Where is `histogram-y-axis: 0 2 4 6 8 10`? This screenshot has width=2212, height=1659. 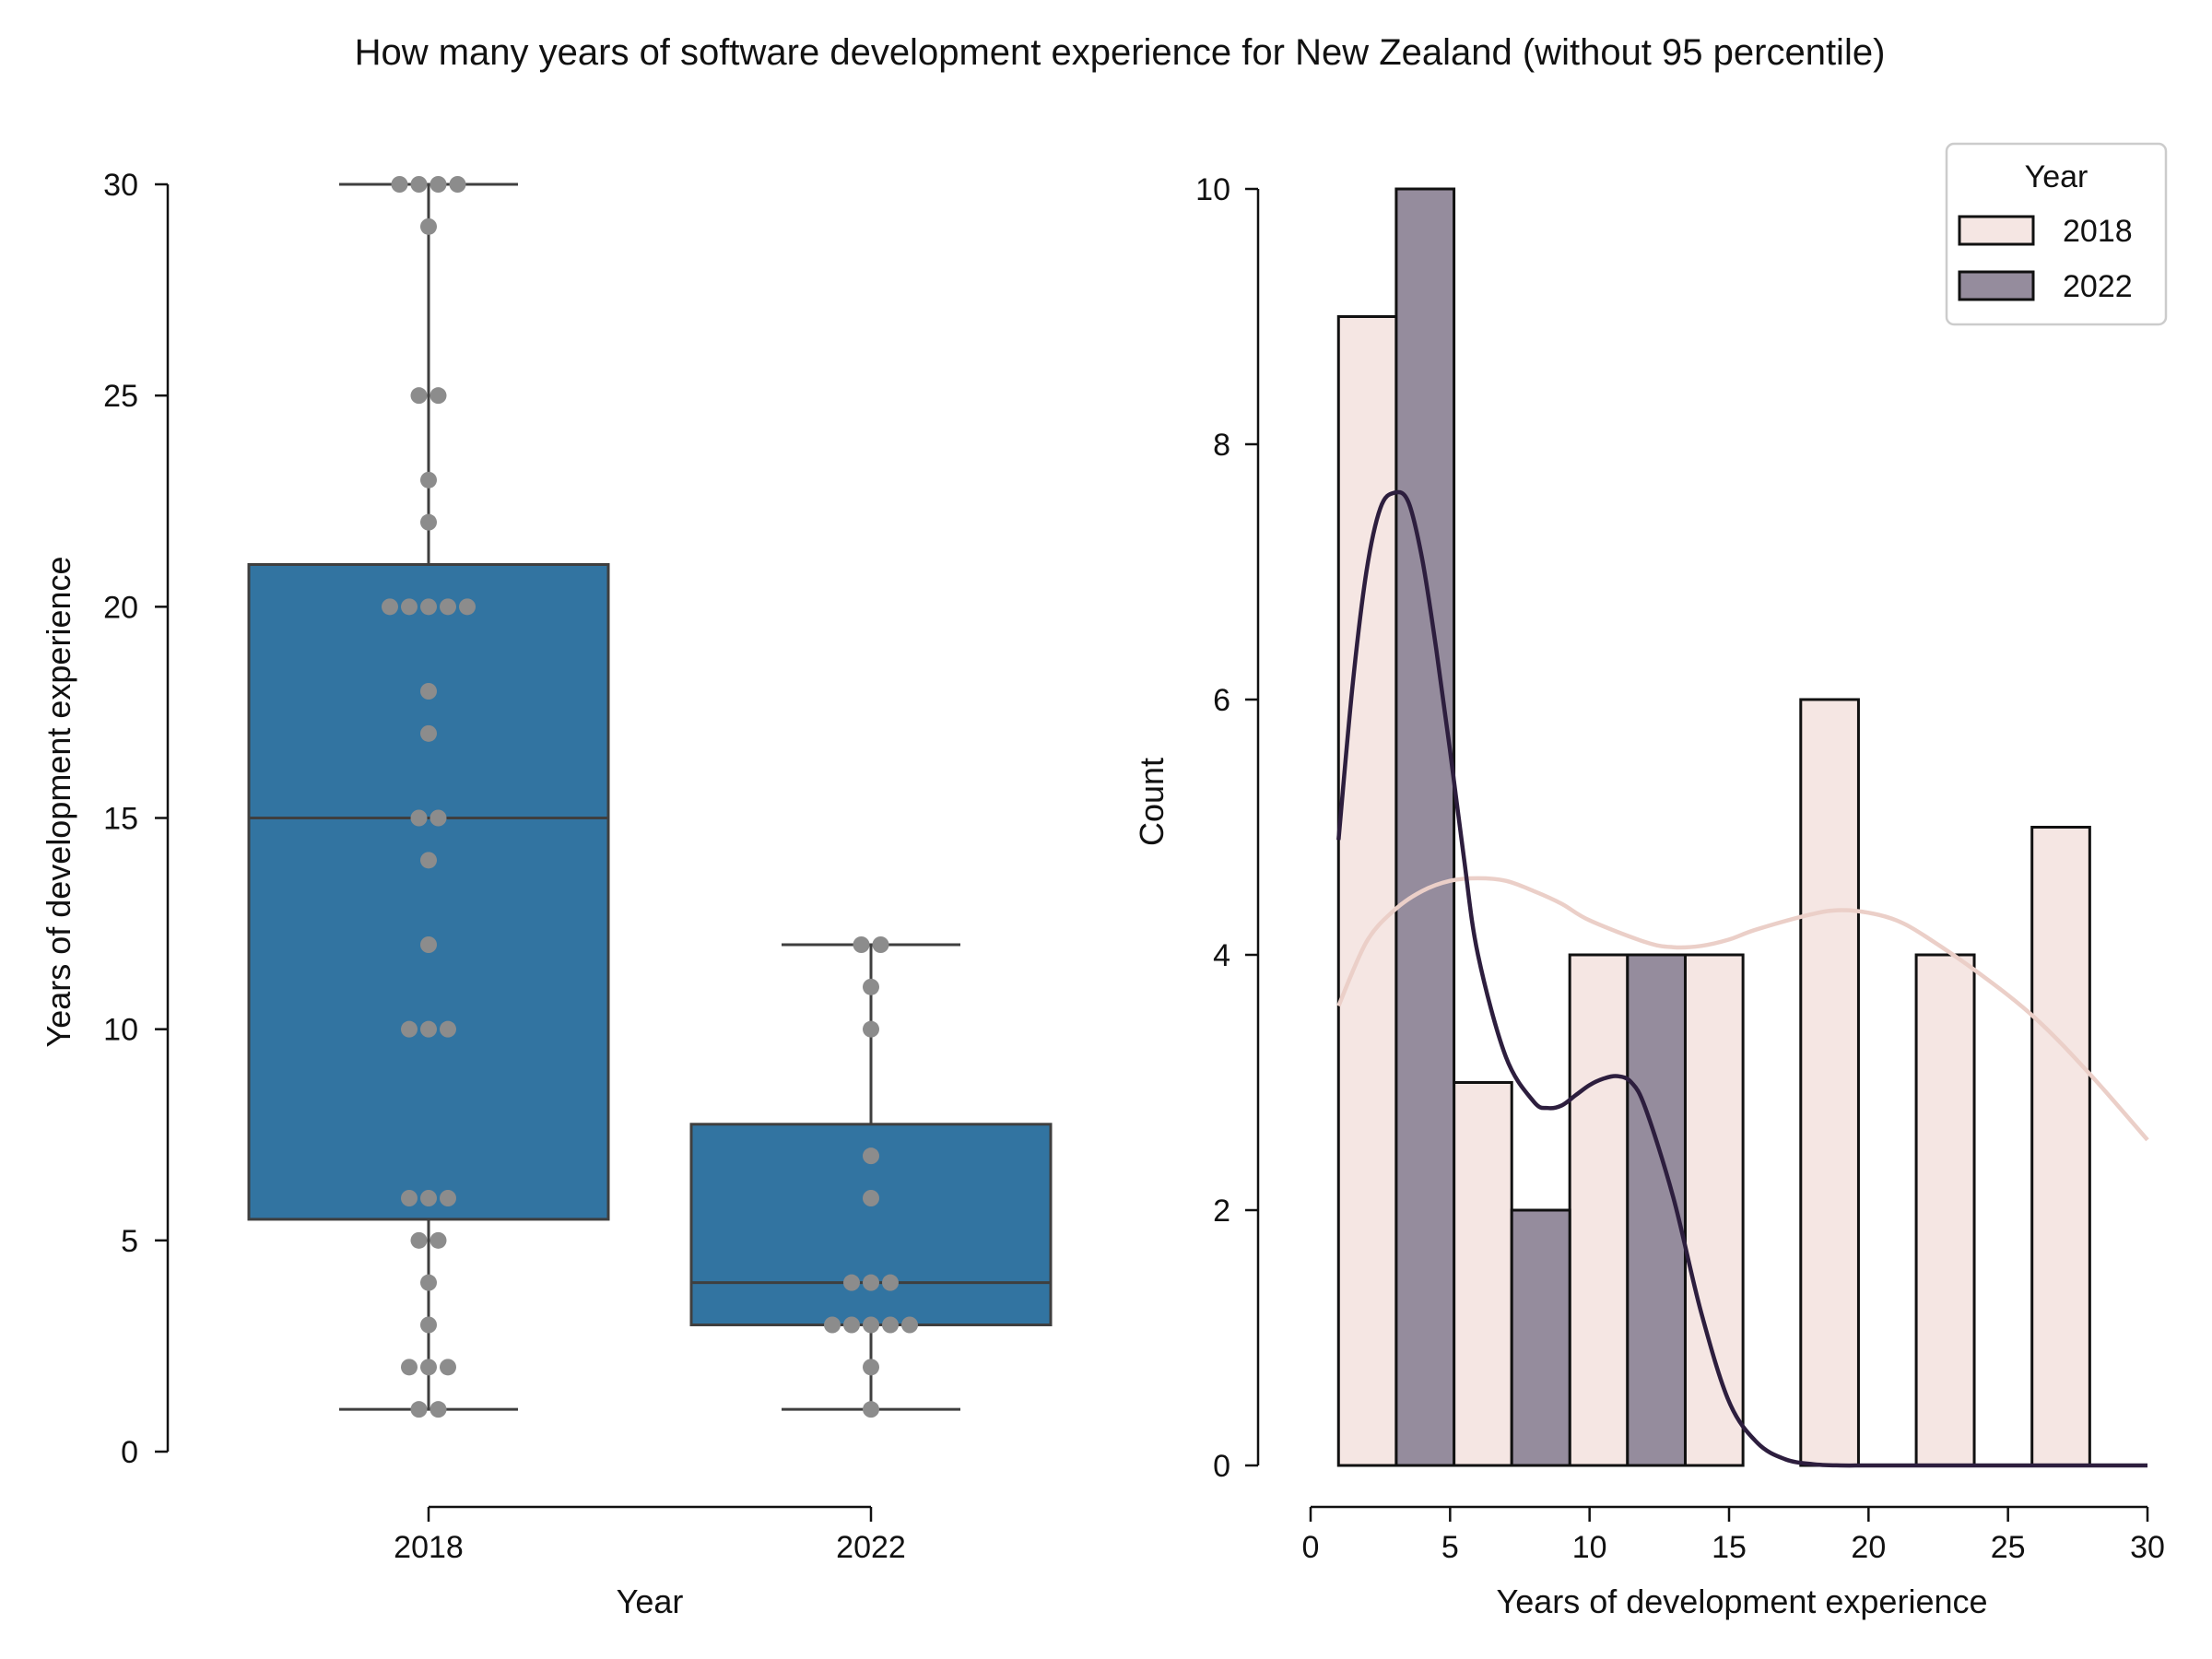
histogram-y-axis: 0 2 4 6 8 10 is located at coordinates (1227, 828).